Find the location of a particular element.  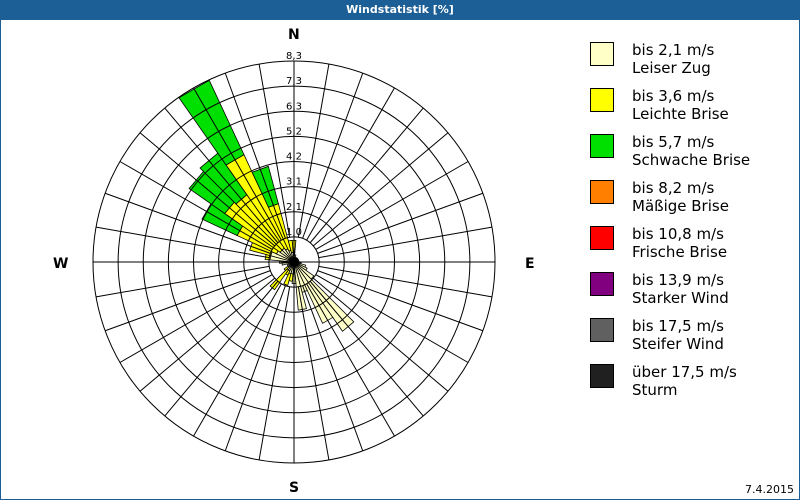

compass-south-label: S is located at coordinates (294, 488).